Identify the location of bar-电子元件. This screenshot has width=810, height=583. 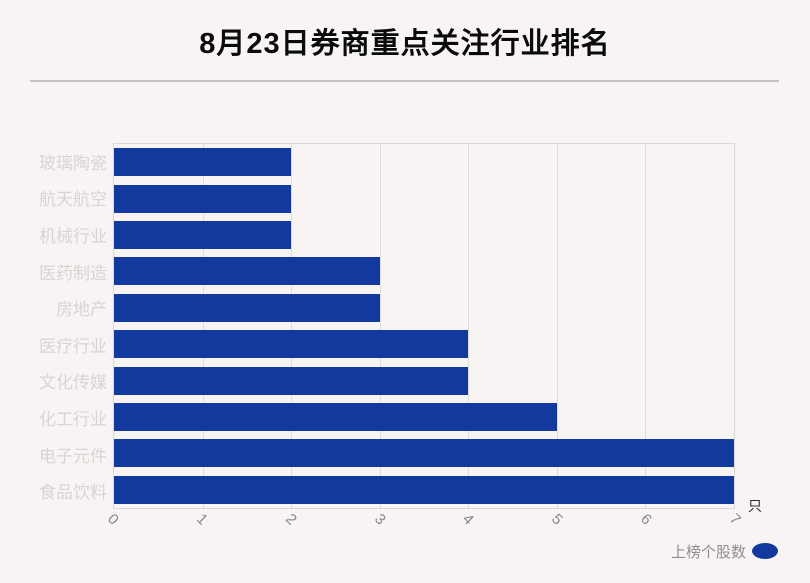
(424, 453).